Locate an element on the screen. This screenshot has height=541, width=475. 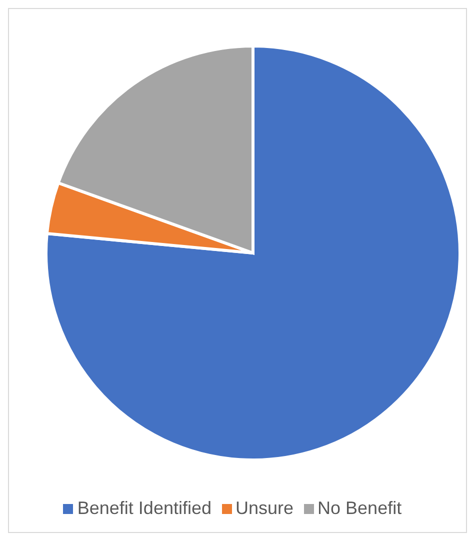
legend-label: Unsure is located at coordinates (265, 508).